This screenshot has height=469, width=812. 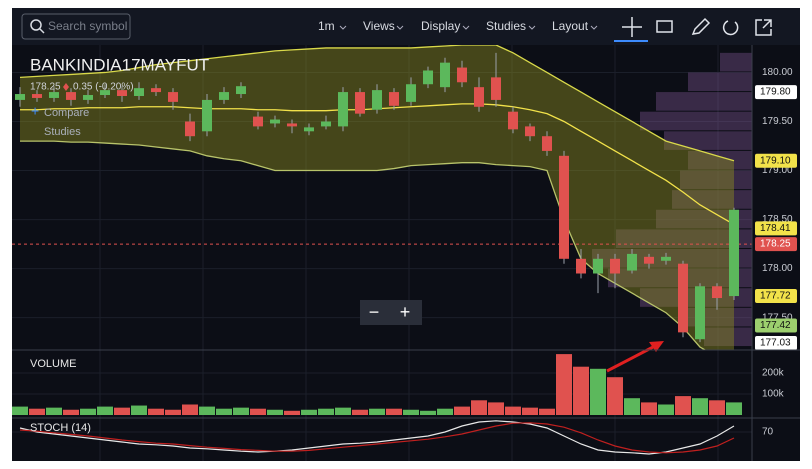 What do you see at coordinates (326, 26) in the screenshot?
I see `interval-menu: 1m` at bounding box center [326, 26].